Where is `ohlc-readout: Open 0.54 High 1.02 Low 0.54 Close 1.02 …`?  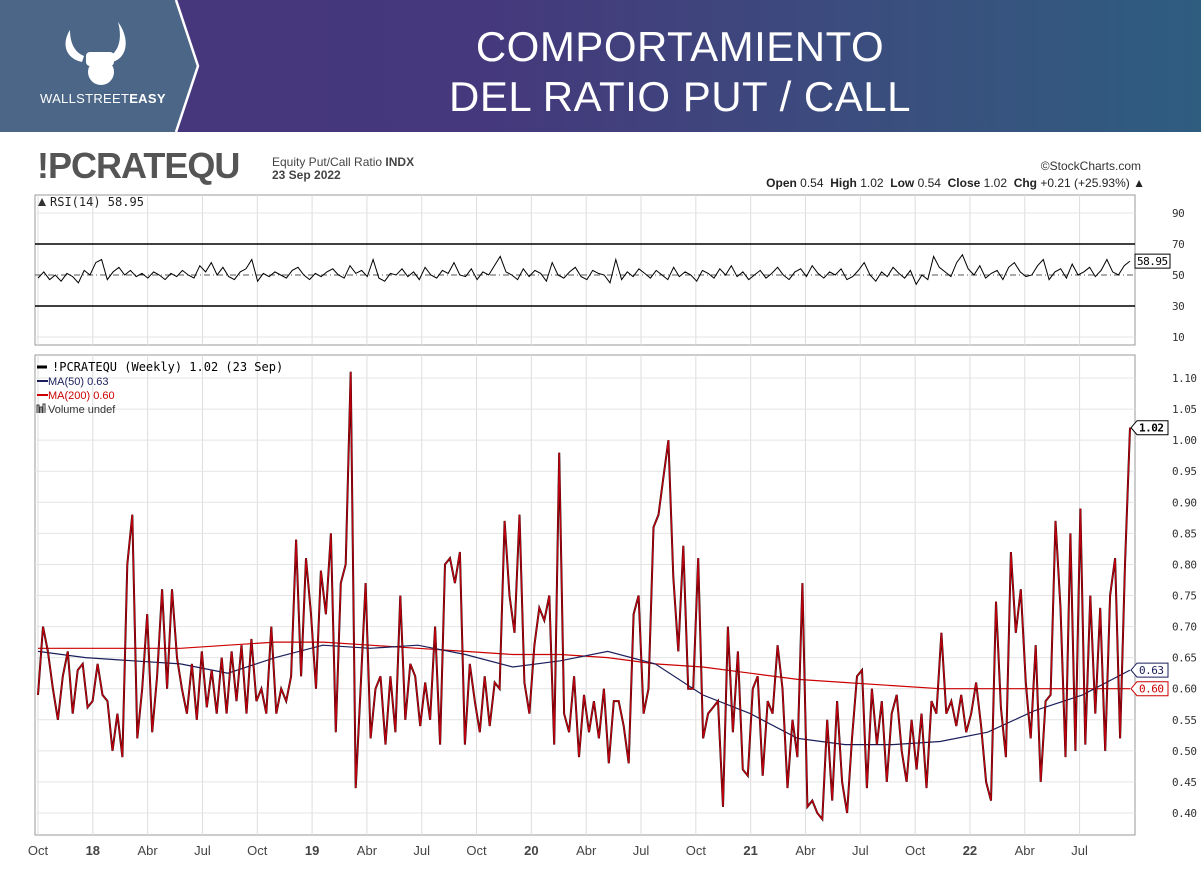
ohlc-readout: Open 0.54 High 1.02 Low 0.54 Close 1.02 … is located at coordinates (955, 183).